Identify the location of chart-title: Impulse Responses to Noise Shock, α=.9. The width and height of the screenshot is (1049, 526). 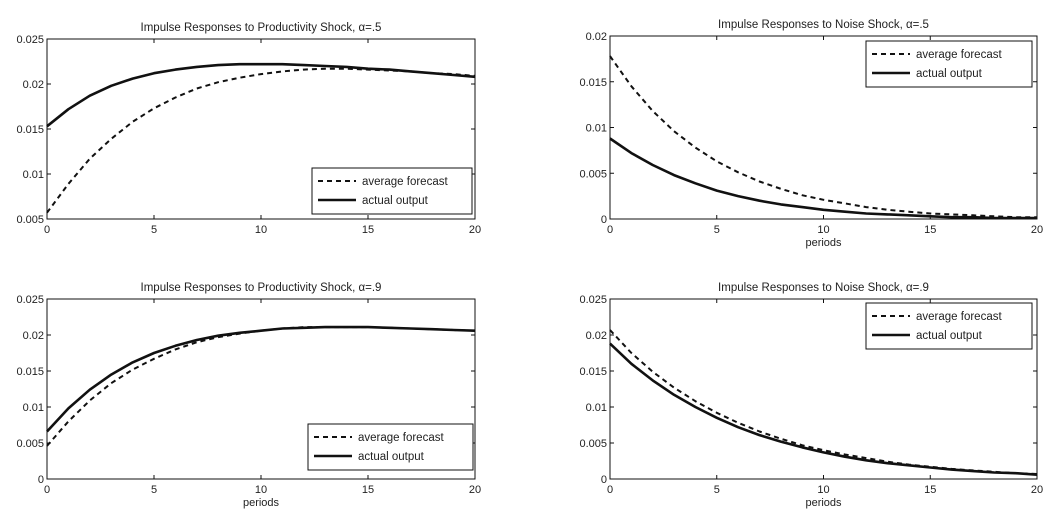
(823, 288).